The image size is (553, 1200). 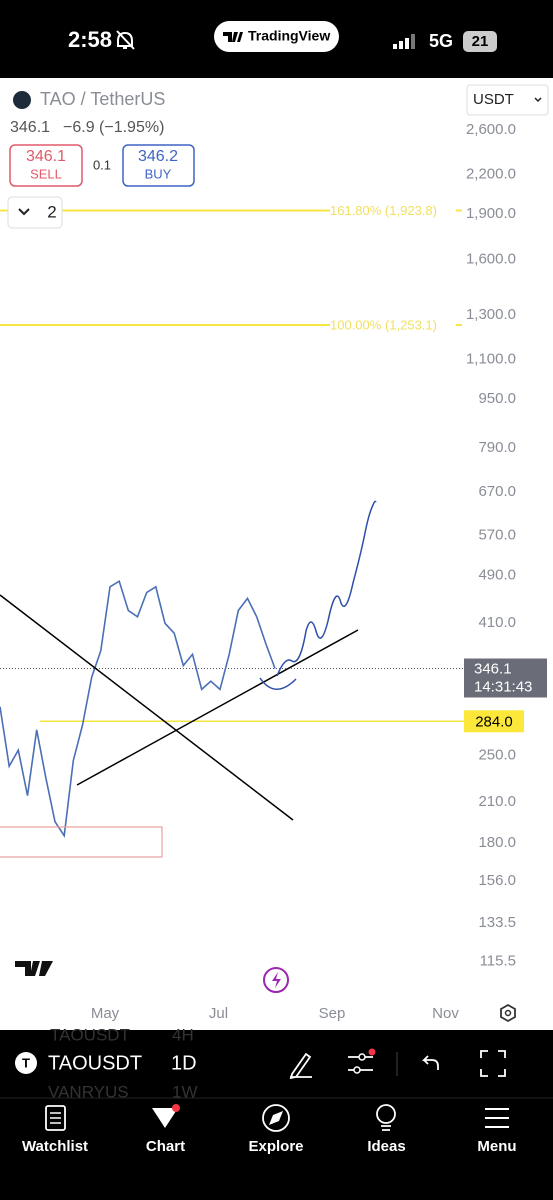 I want to click on battery, so click(x=480, y=41).